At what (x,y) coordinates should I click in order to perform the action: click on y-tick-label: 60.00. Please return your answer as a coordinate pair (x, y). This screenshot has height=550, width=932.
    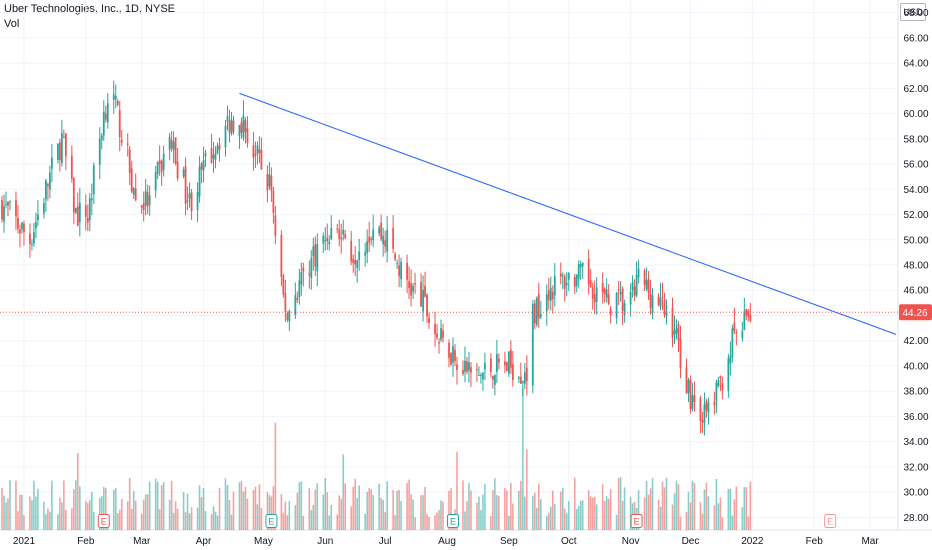
    Looking at the image, I should click on (915, 114).